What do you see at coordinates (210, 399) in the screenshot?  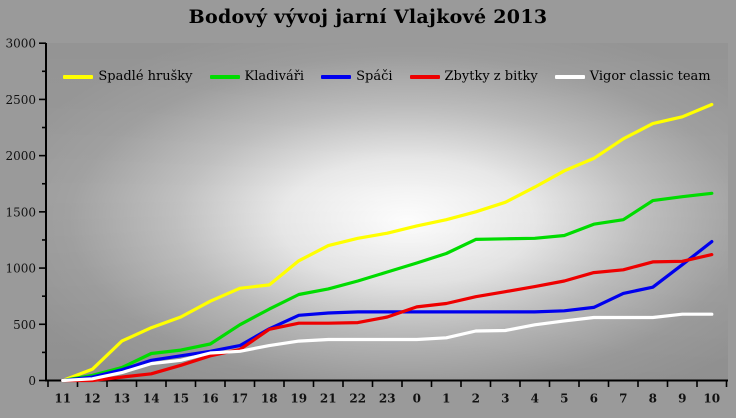 I see `x-tick-label: 16` at bounding box center [210, 399].